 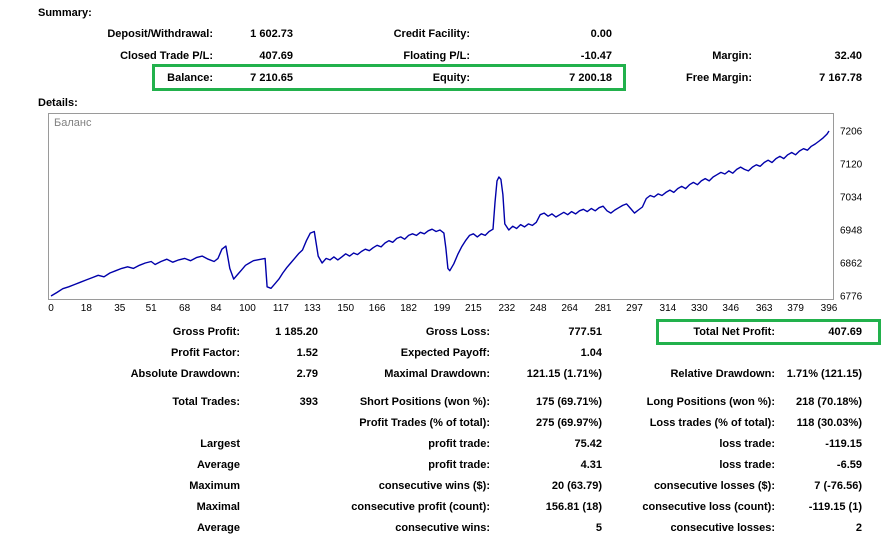 I want to click on statistic-label: Gross Profit:, so click(x=206, y=332).